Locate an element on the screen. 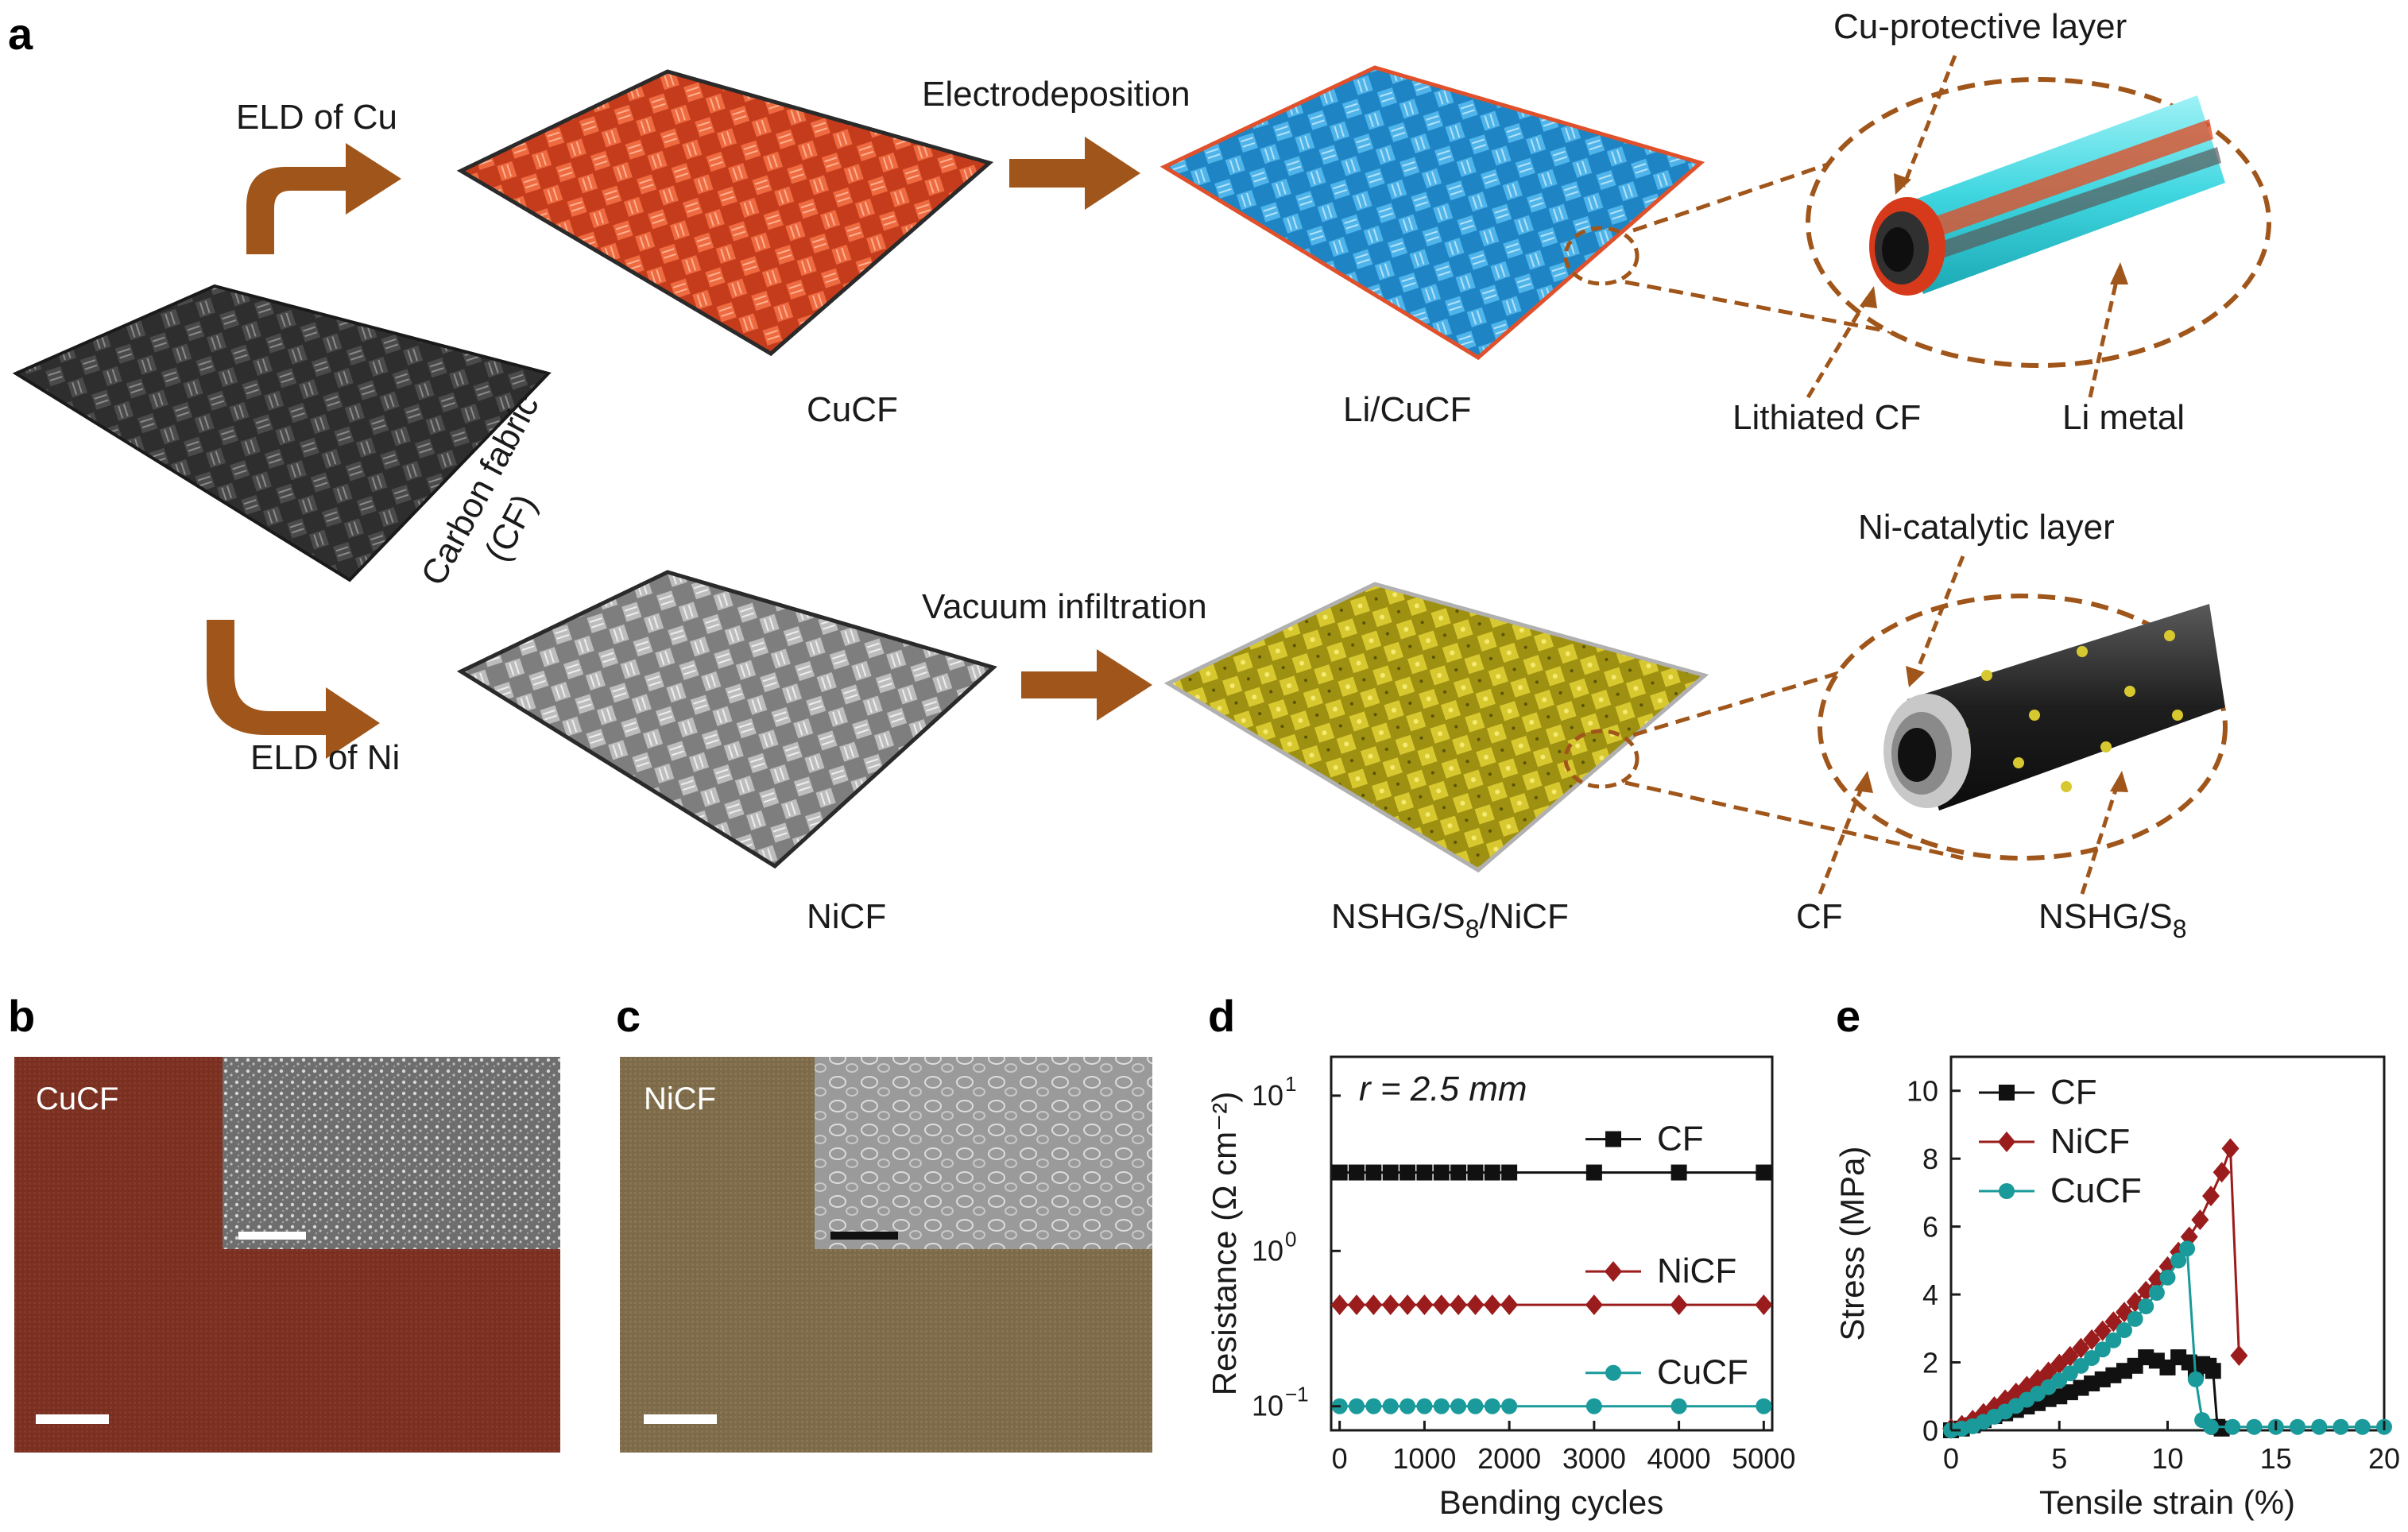  cf-core-pointer is located at coordinates (1842, 838).